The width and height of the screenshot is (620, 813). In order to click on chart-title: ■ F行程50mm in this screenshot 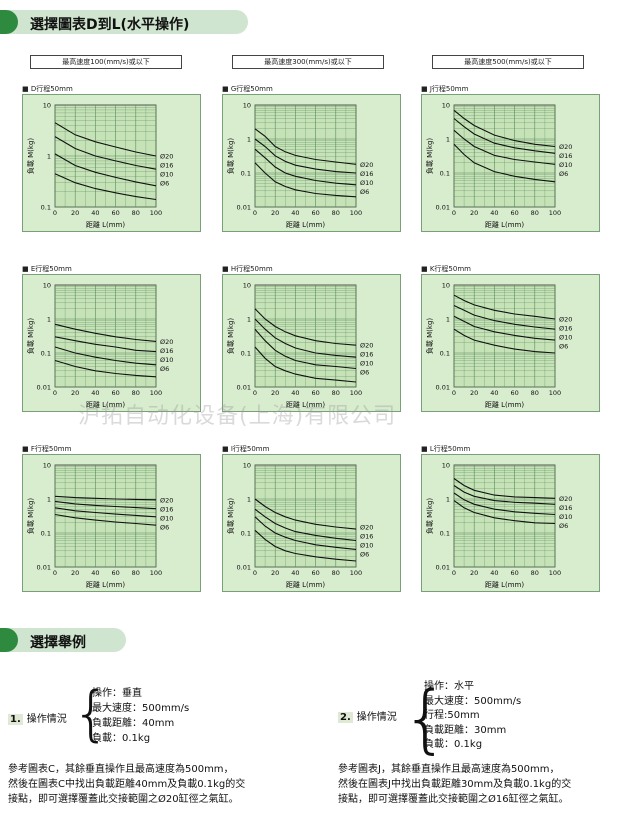, I will do `click(47, 449)`.